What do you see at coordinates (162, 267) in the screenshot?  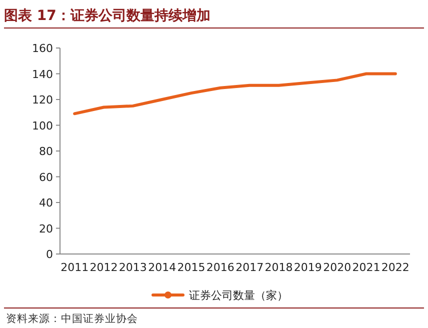 I see `x-tick-label: 2014` at bounding box center [162, 267].